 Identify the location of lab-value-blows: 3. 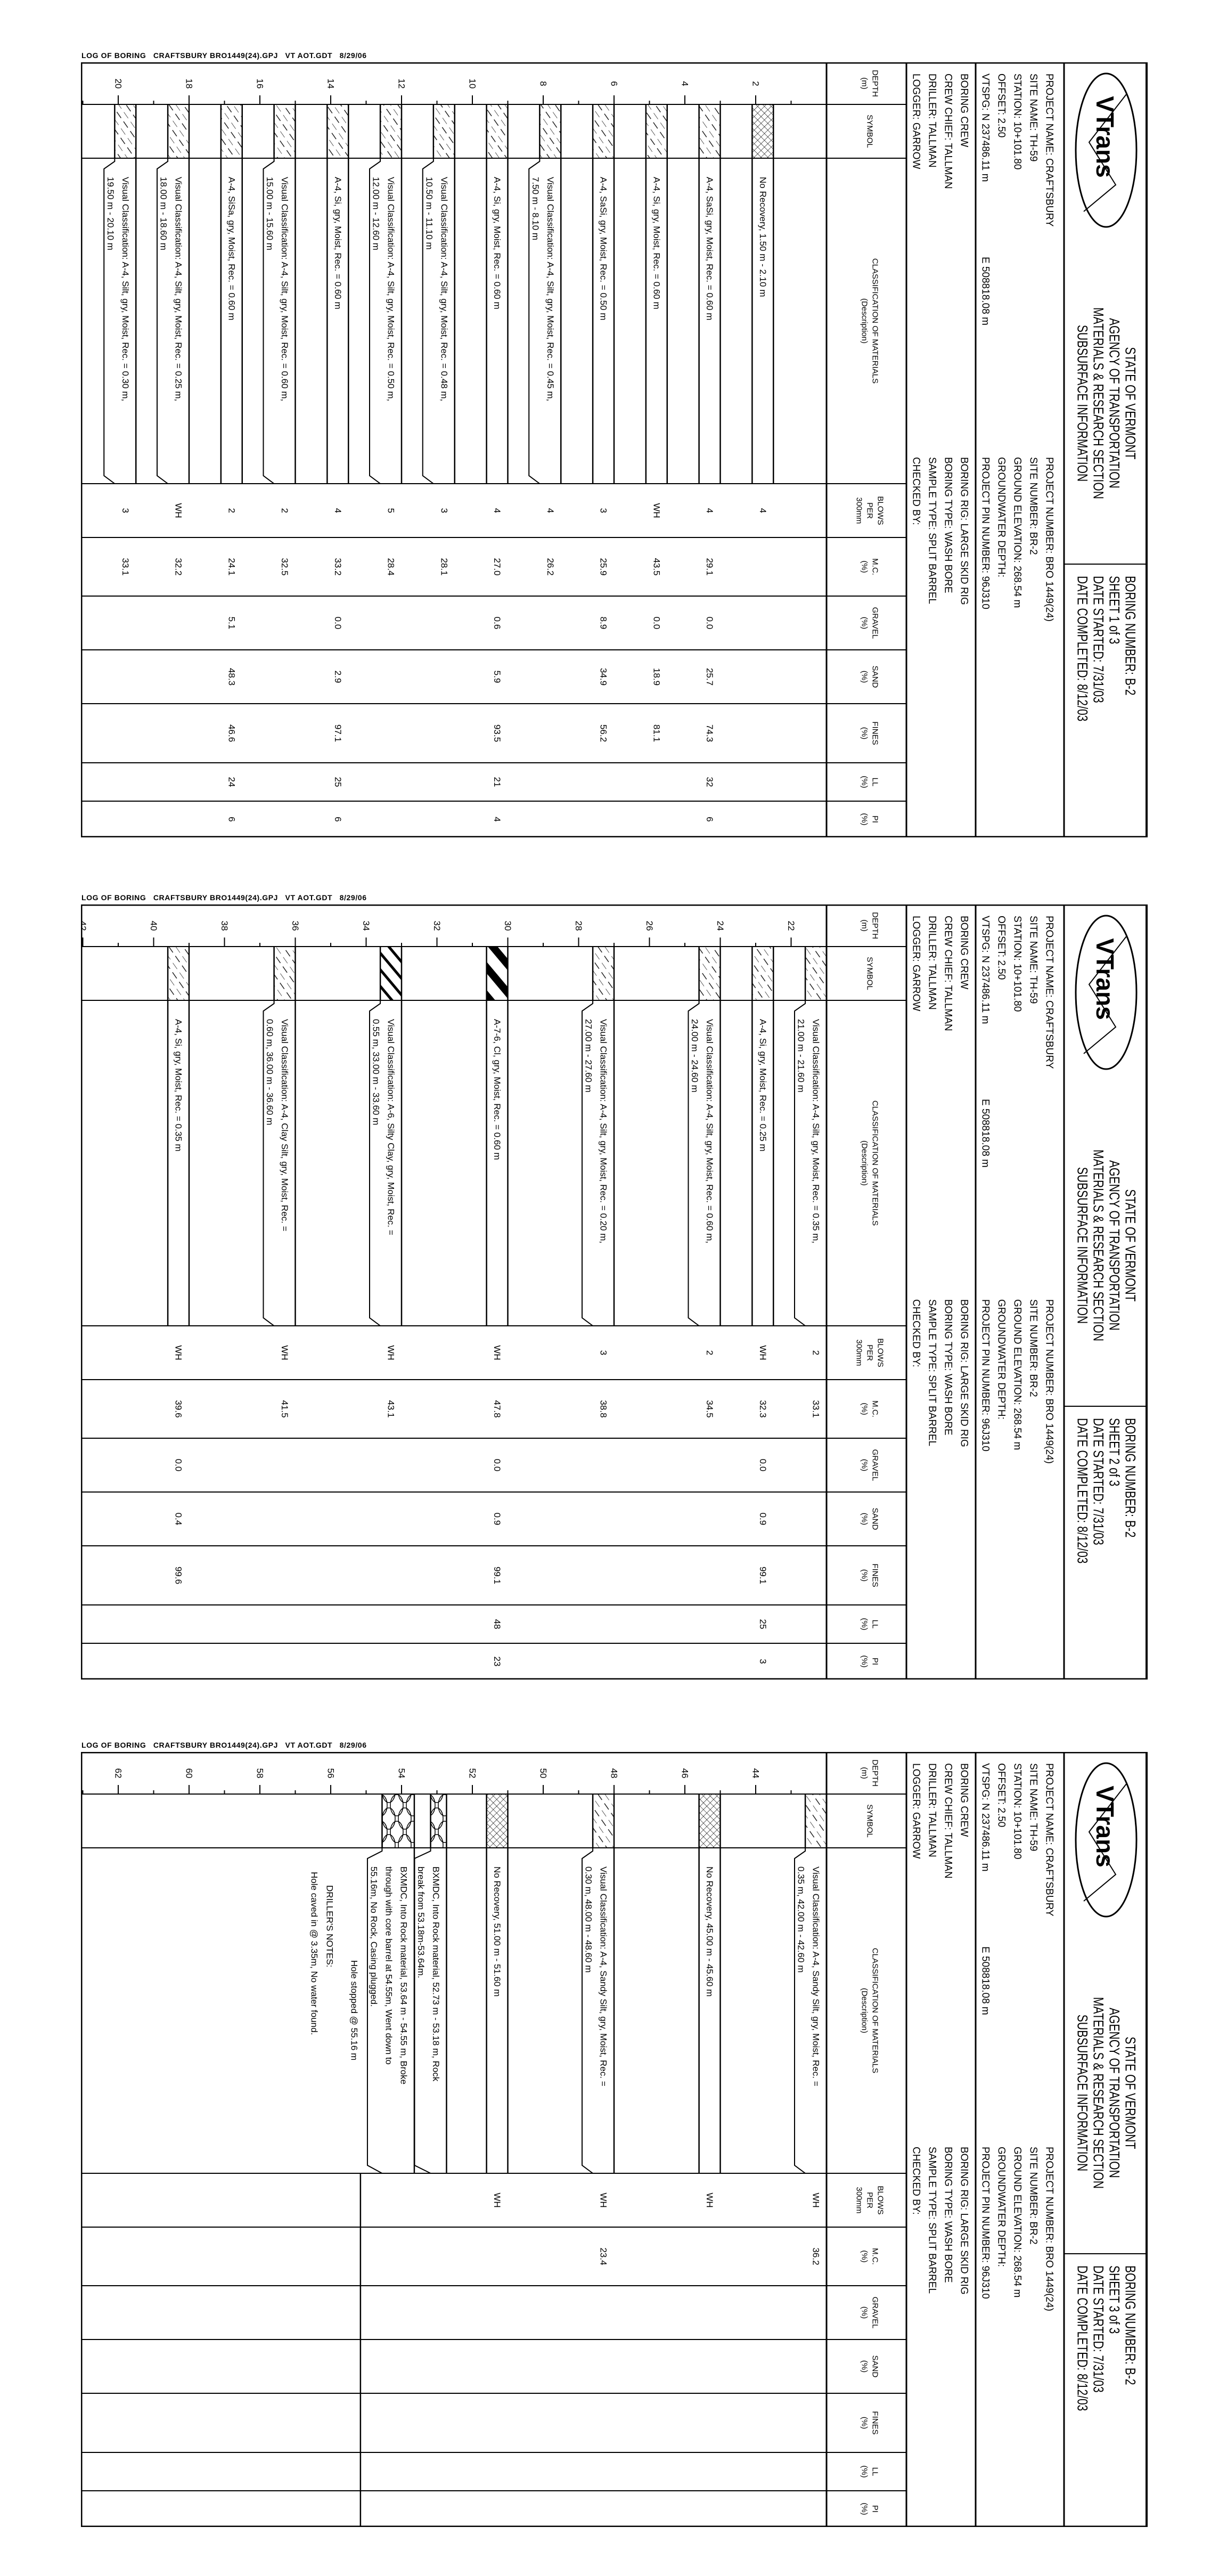
(604, 510).